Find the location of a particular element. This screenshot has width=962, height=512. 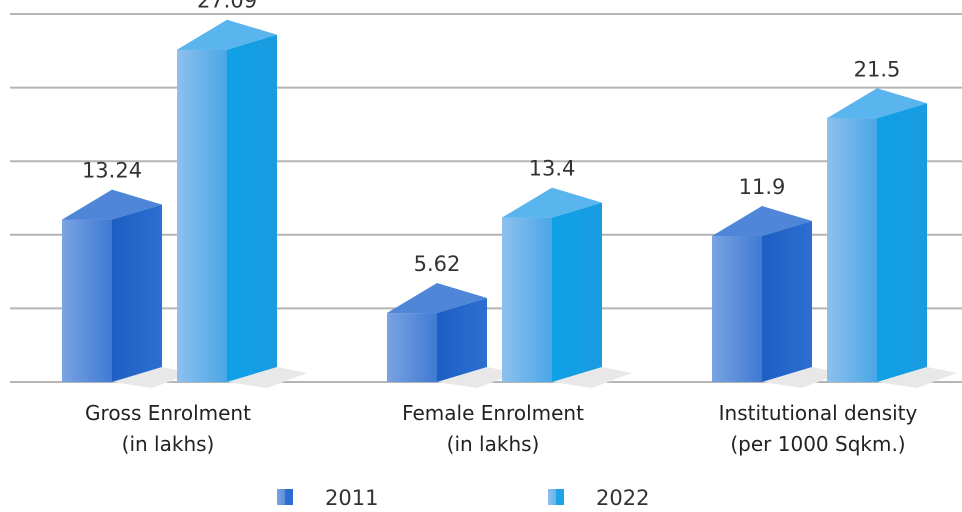

data-label: 27.09 is located at coordinates (227, 6).